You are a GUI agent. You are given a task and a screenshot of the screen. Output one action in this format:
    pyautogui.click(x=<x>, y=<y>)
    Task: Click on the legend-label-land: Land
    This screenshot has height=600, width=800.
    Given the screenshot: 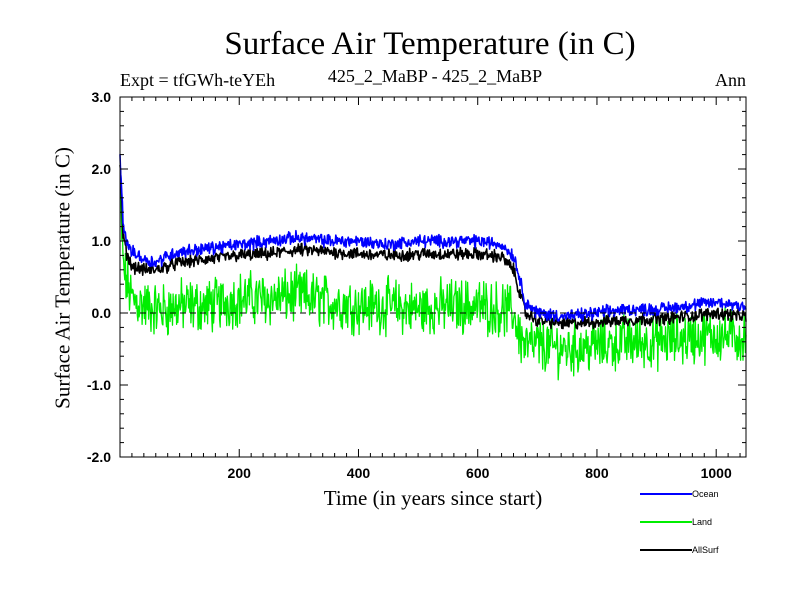 What is the action you would take?
    pyautogui.click(x=702, y=522)
    